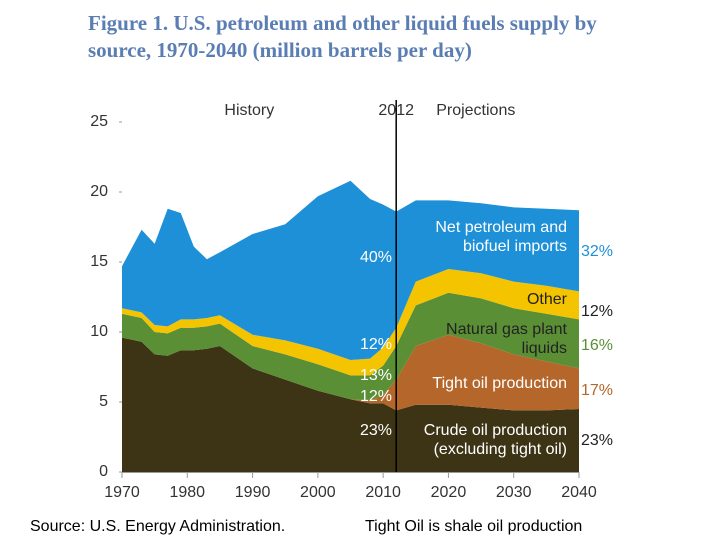  What do you see at coordinates (597, 345) in the screenshot?
I see `share-2040: 16%` at bounding box center [597, 345].